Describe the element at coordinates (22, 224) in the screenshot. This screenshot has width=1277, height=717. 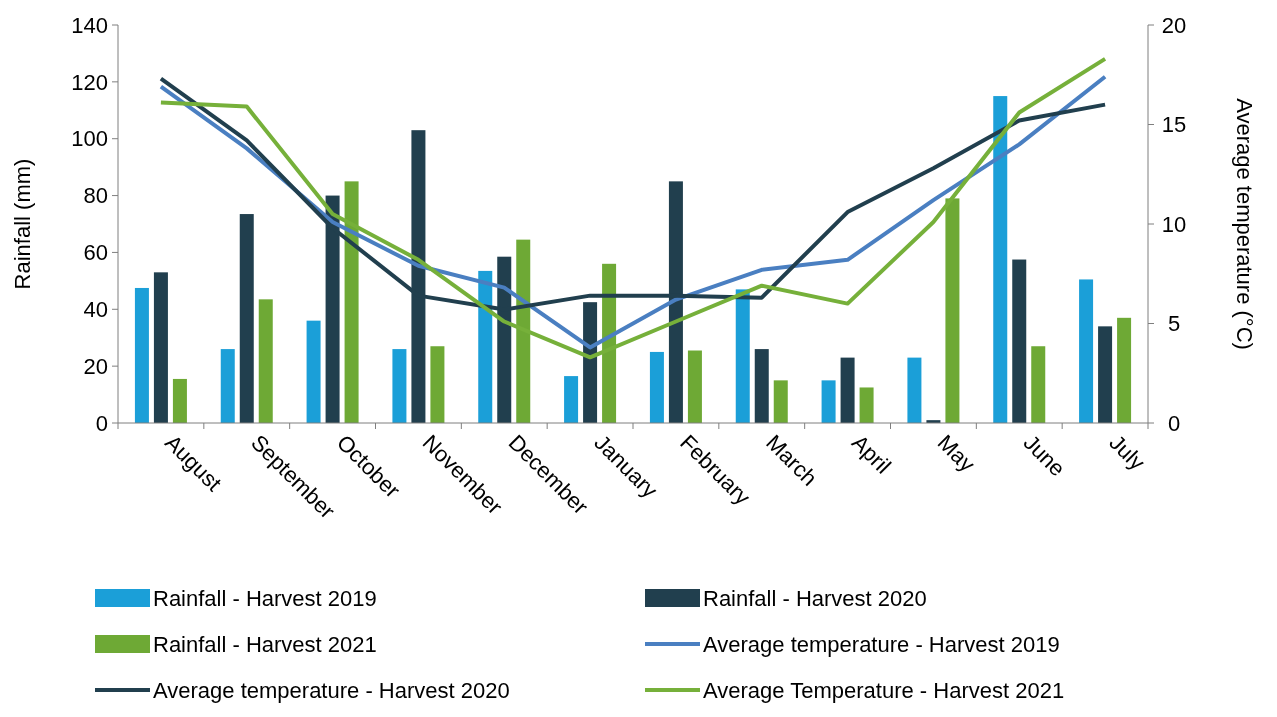
I see `y-axis-title: Rainfall (mm)` at that location.